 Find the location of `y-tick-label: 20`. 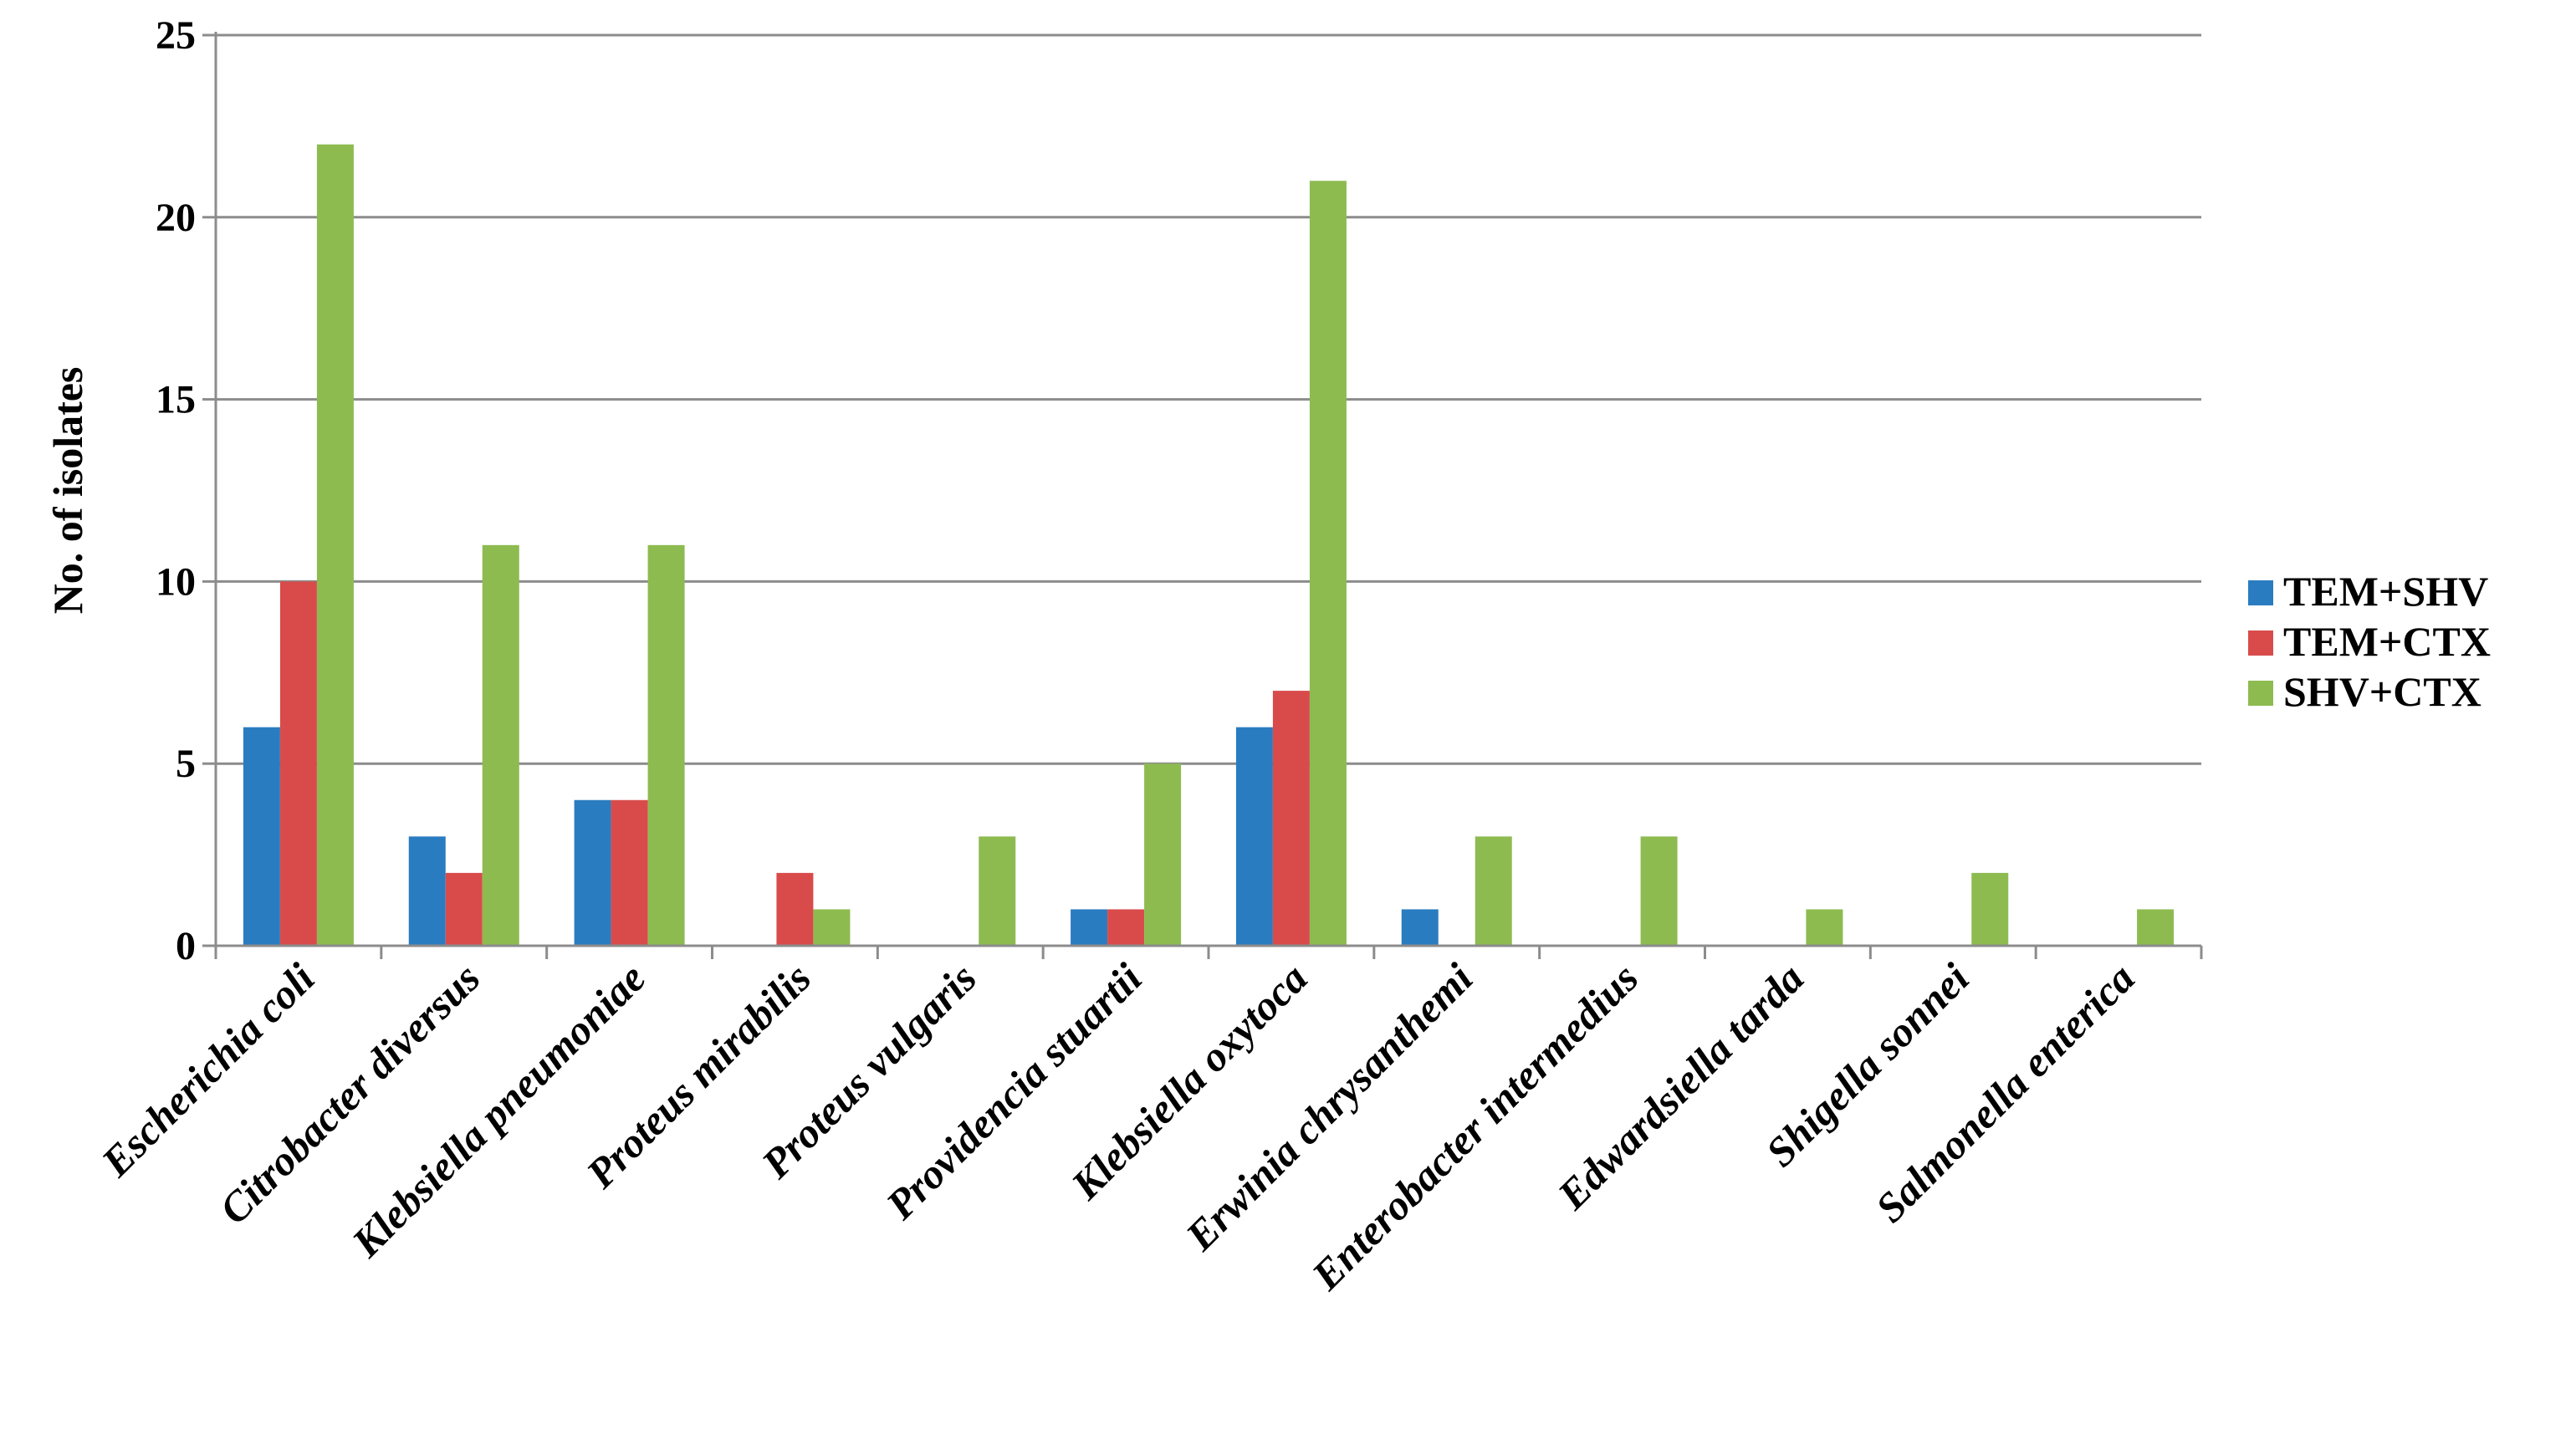

y-tick-label: 20 is located at coordinates (176, 218).